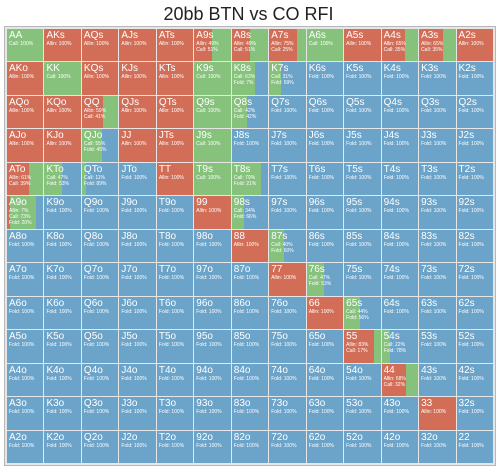 The height and width of the screenshot is (466, 497). I want to click on hand-cell-J9o: J9o Fold: 100%, so click(137, 212).